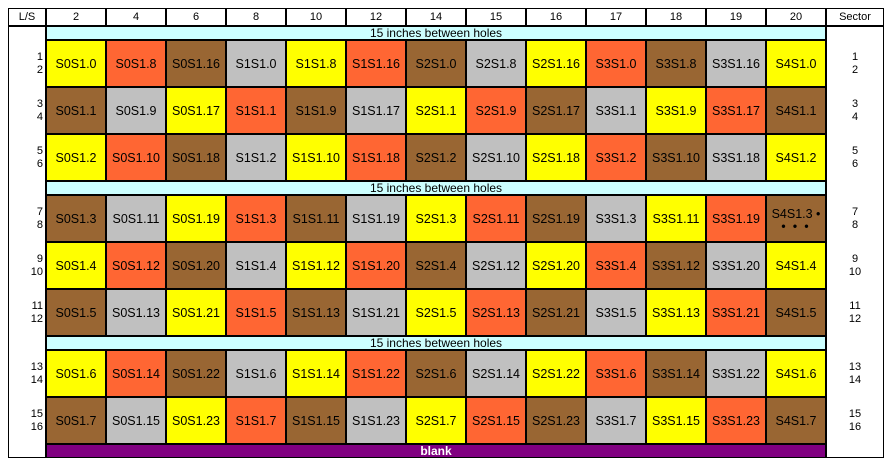 Image resolution: width=888 pixels, height=476 pixels. Describe the element at coordinates (39, 103) in the screenshot. I see `ls-number: 3` at that location.